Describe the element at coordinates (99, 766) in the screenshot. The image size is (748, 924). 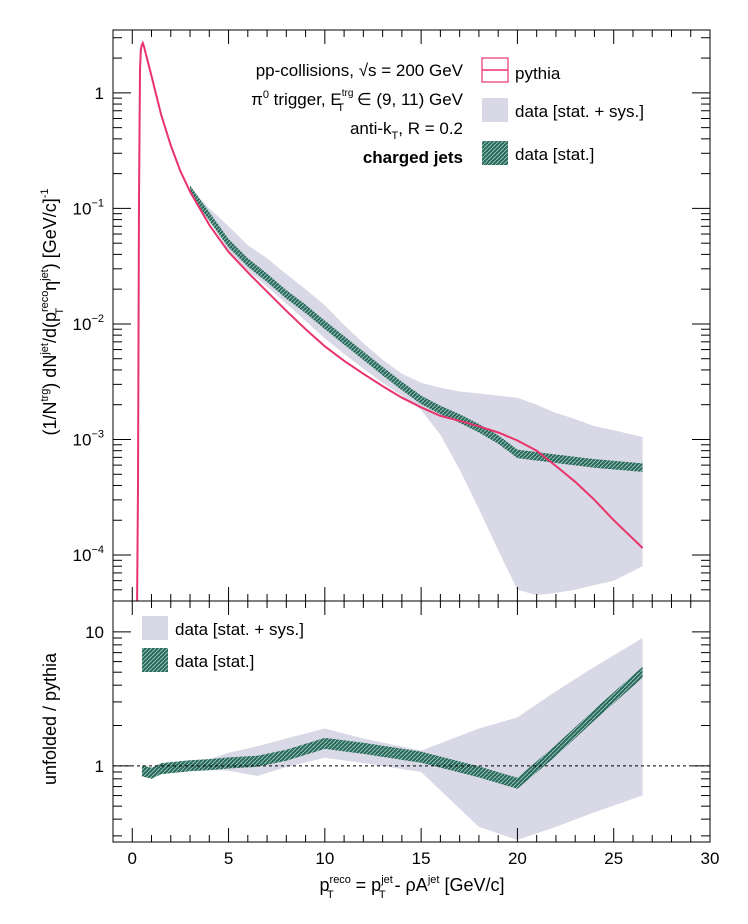
I see `bottom-y-tick-label: 1` at that location.